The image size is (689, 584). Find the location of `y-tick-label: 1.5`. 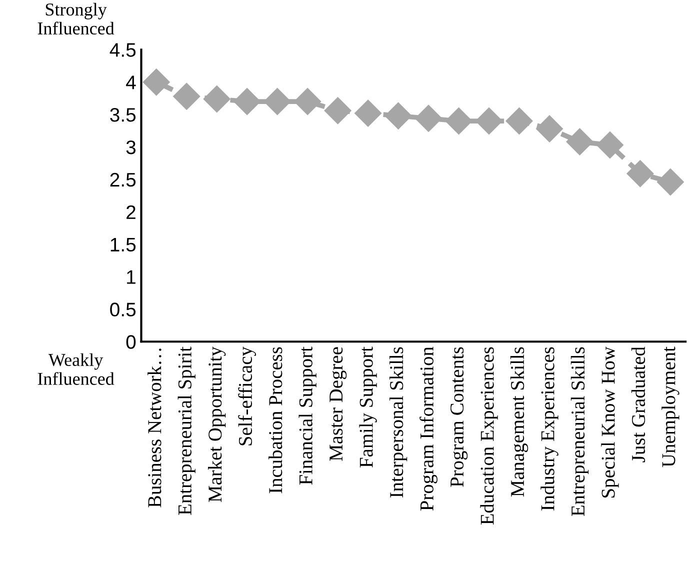

y-tick-label: 1.5 is located at coordinates (123, 245).